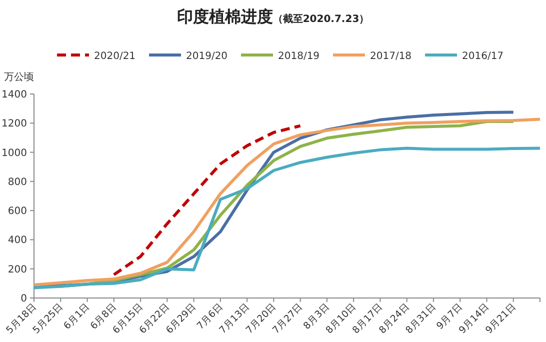 This screenshot has height=342, width=546. Describe the element at coordinates (17, 240) in the screenshot. I see `y-tick-label: 400` at that location.